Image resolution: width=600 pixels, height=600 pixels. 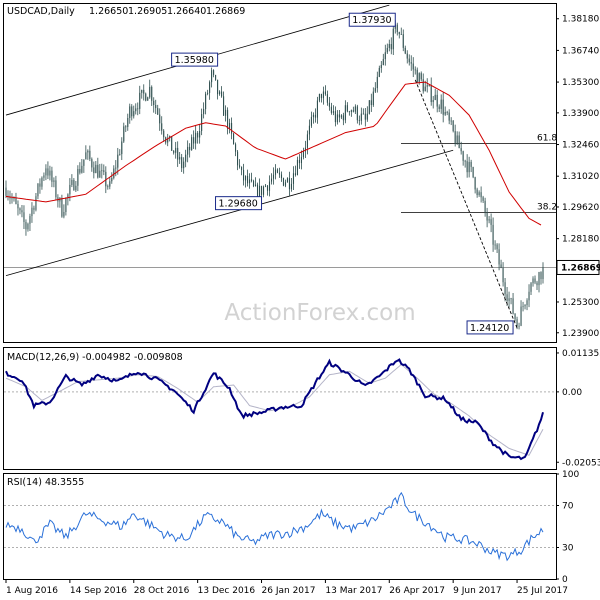 What do you see at coordinates (371, 20) in the screenshot?
I see `svg-text: 1.37930` at bounding box center [371, 20].